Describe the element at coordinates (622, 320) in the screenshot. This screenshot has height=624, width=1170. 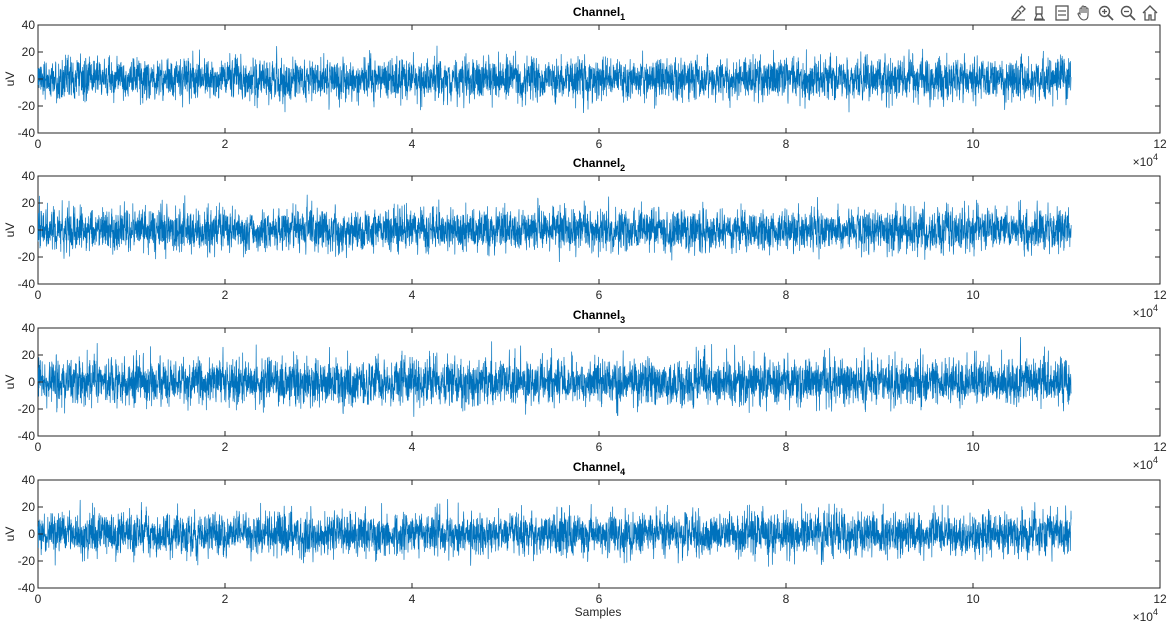
I see `title-subscript: 3` at that location.